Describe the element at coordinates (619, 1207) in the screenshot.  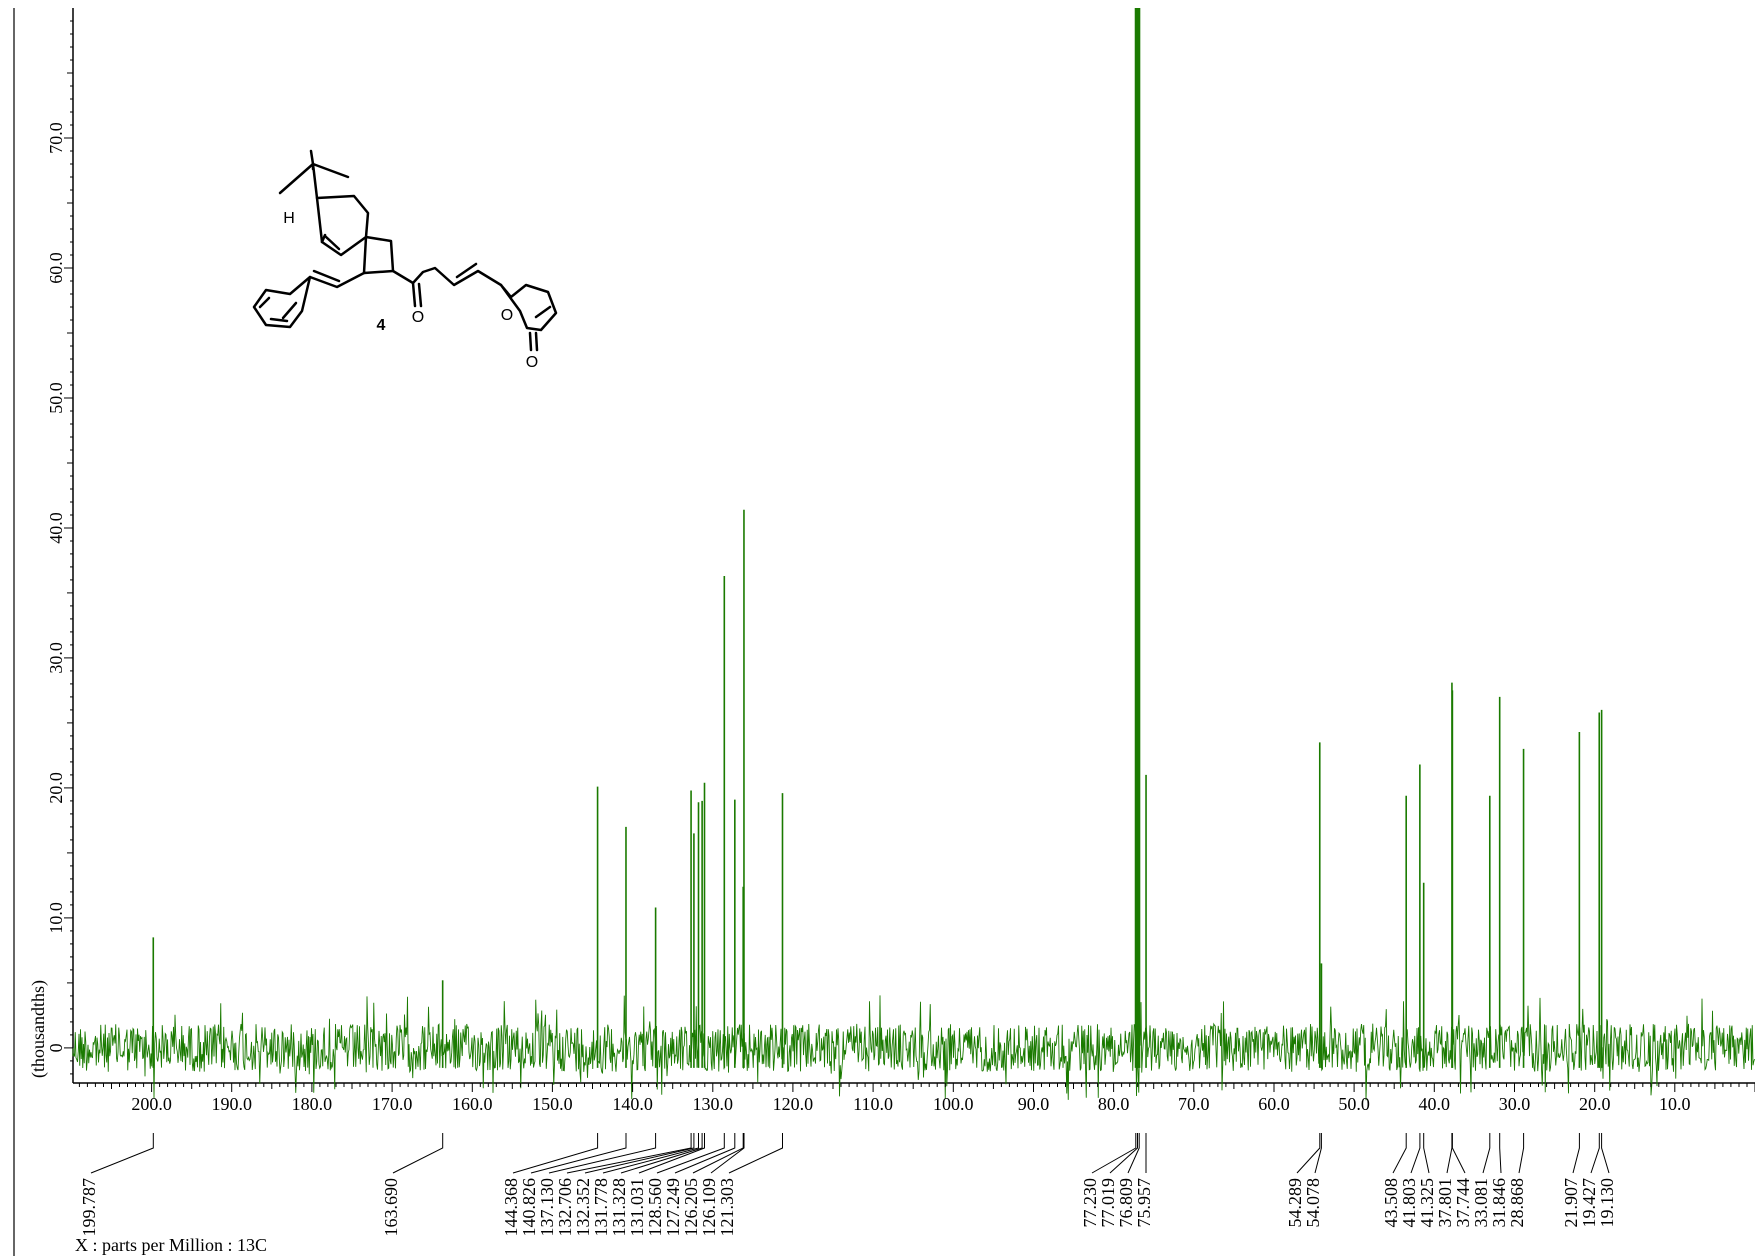
I see `peak-label: 131.328` at that location.